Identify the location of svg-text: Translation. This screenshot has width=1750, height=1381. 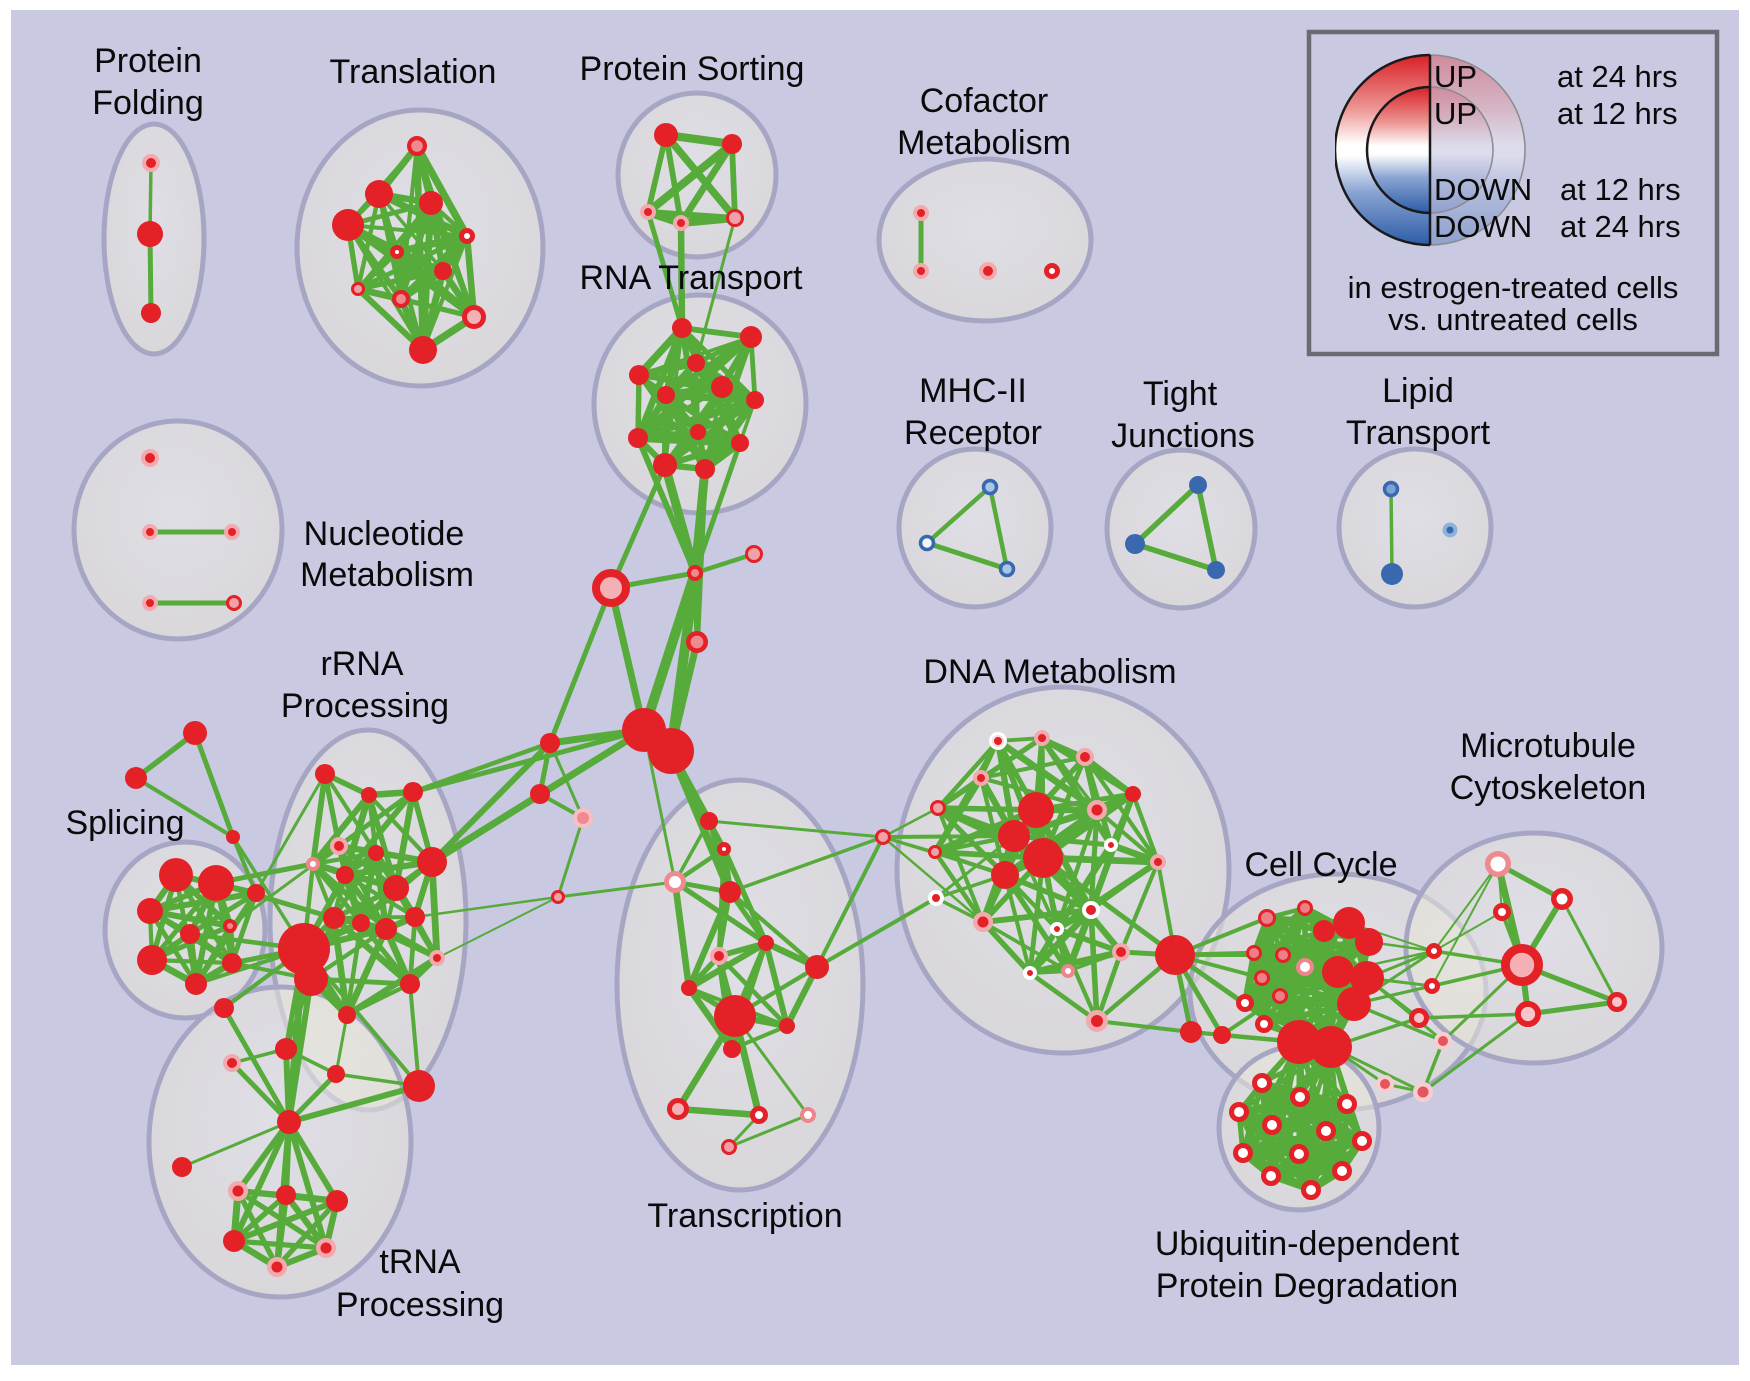
(413, 72).